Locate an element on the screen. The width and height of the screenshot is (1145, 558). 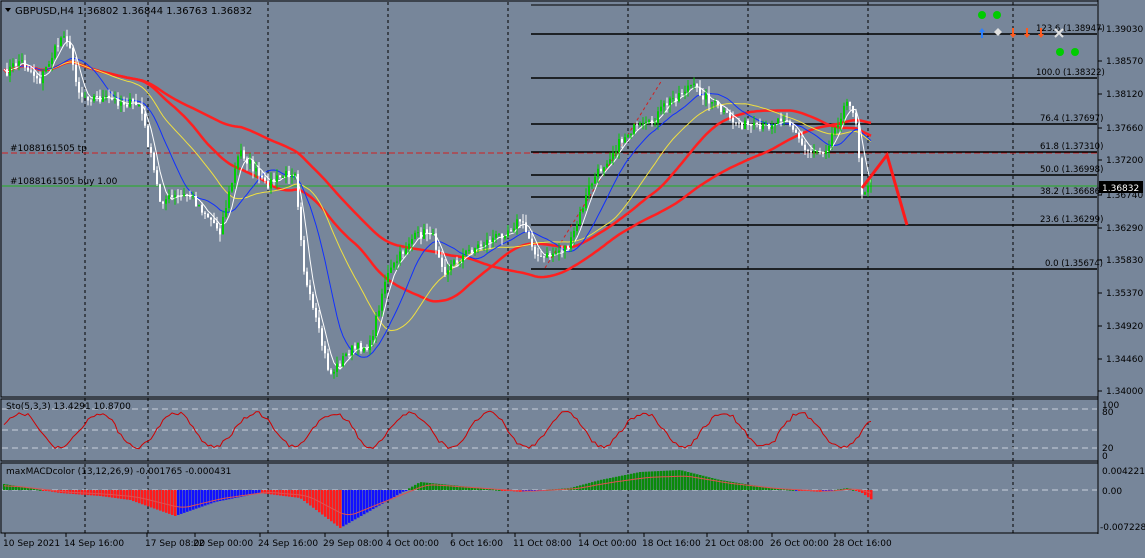
price-tick-label: 1.36290 is located at coordinates (1124, 229).